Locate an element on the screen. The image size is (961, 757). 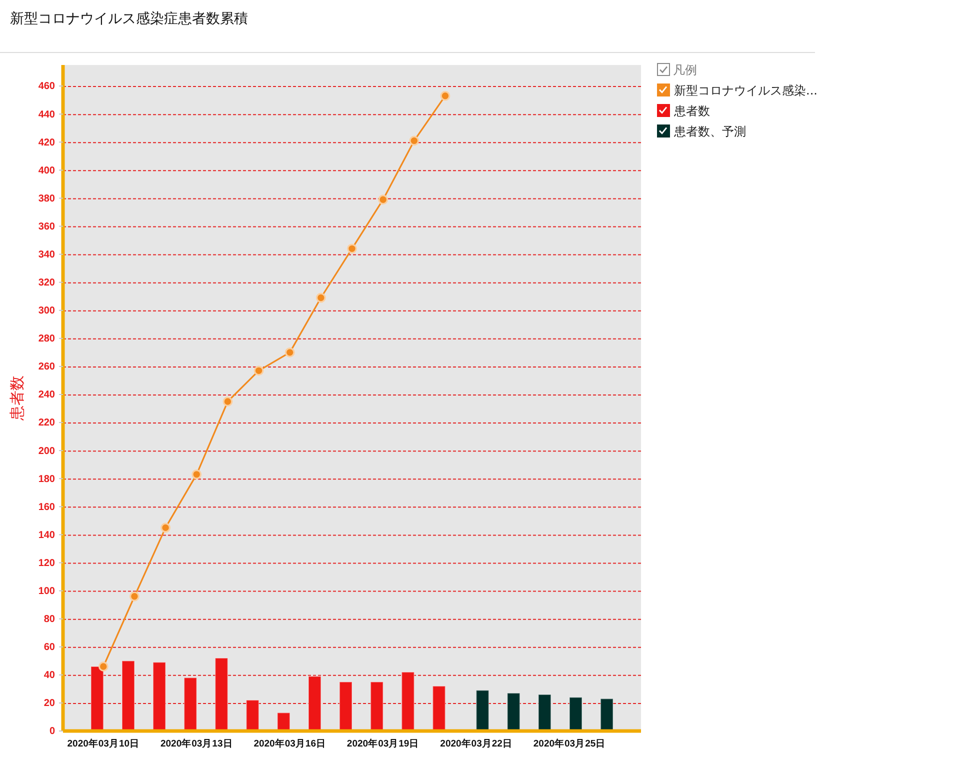
y-tick-label: 360 is located at coordinates (47, 226).